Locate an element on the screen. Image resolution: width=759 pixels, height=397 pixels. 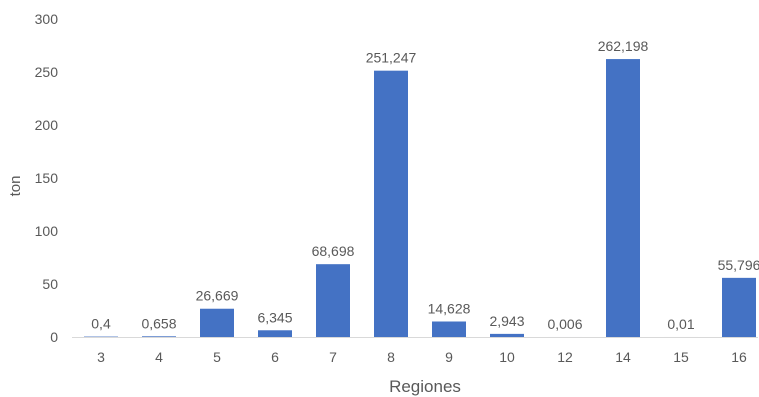
x-axis-ticks: 3 4 5 6 7 8 9 10 12 14 15 16 is located at coordinates (422, 357).